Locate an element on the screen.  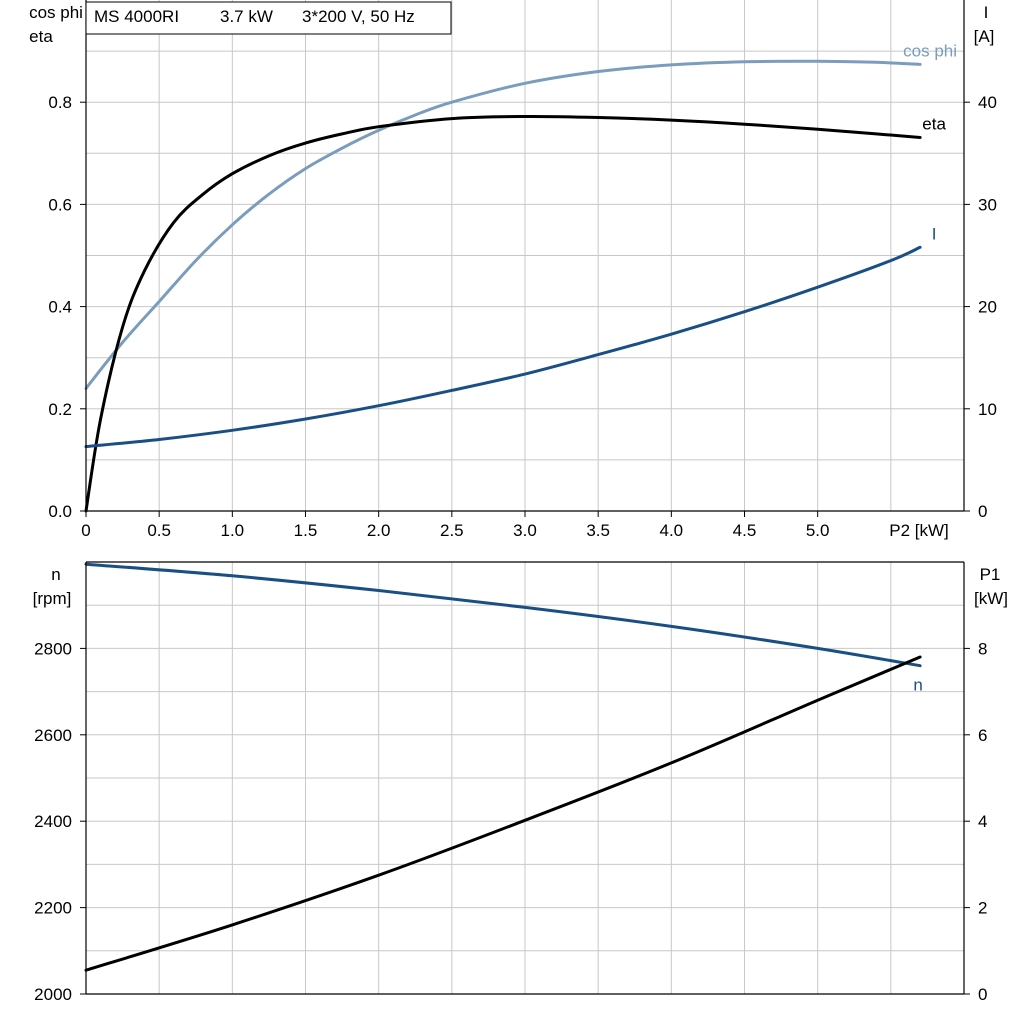
x-tick-label: 4.5 is located at coordinates (745, 530).